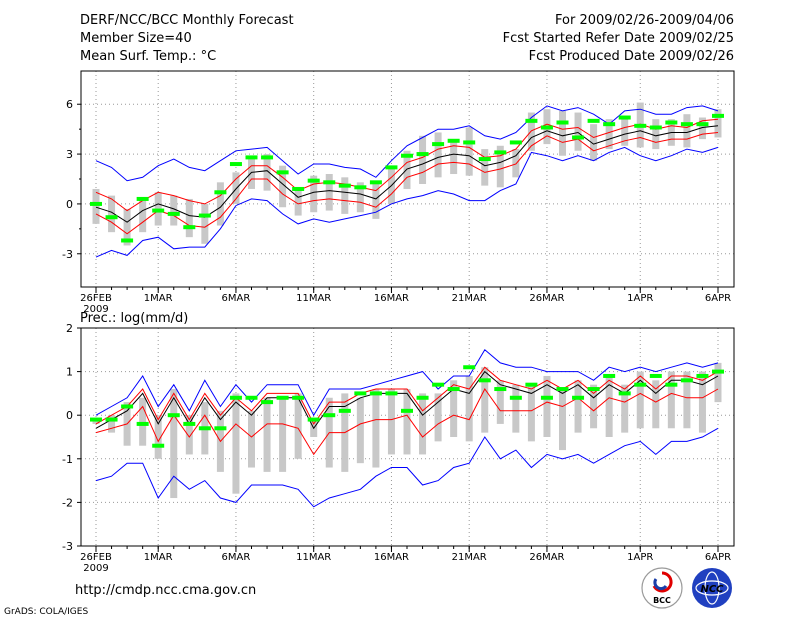  I want to click on y-tick-label: -1, so click(67, 459).